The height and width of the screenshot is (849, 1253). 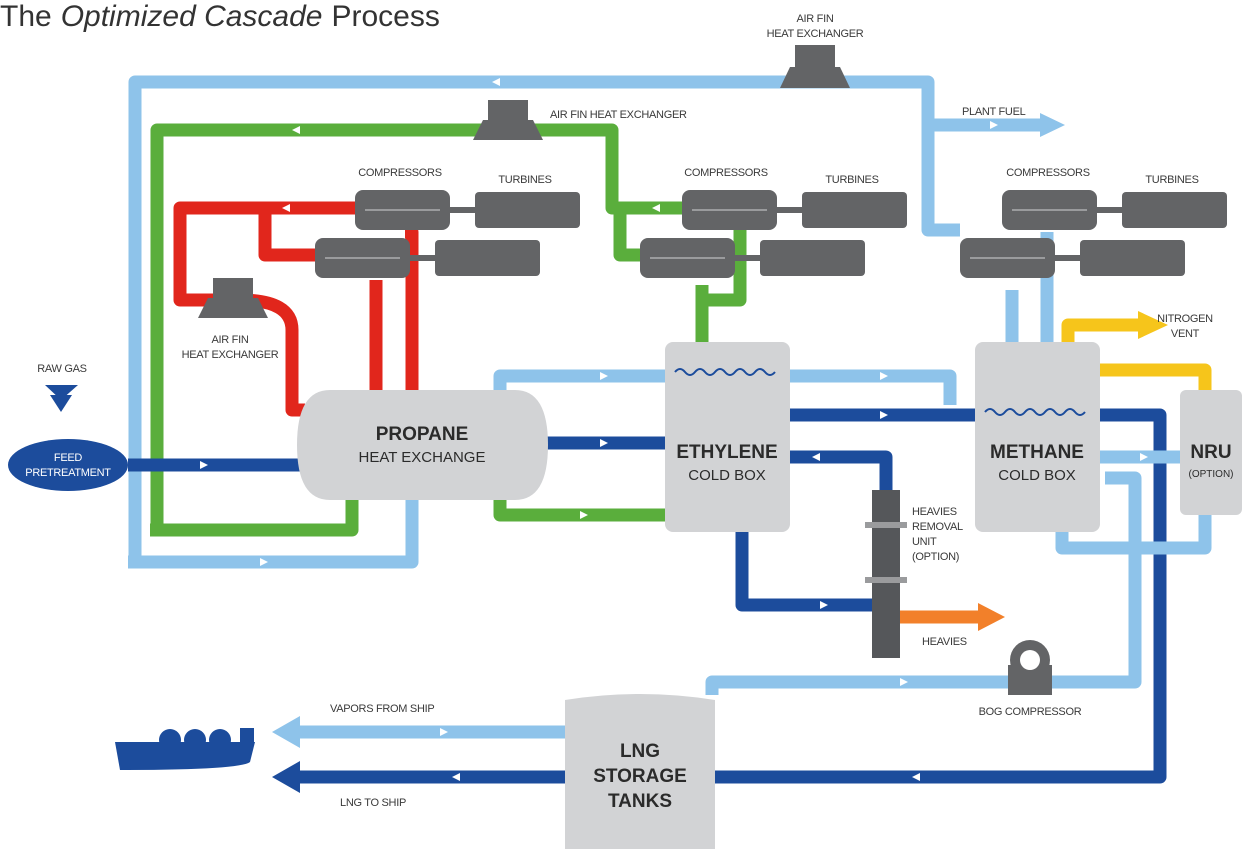 I want to click on label: VENT, so click(x=1185, y=334).